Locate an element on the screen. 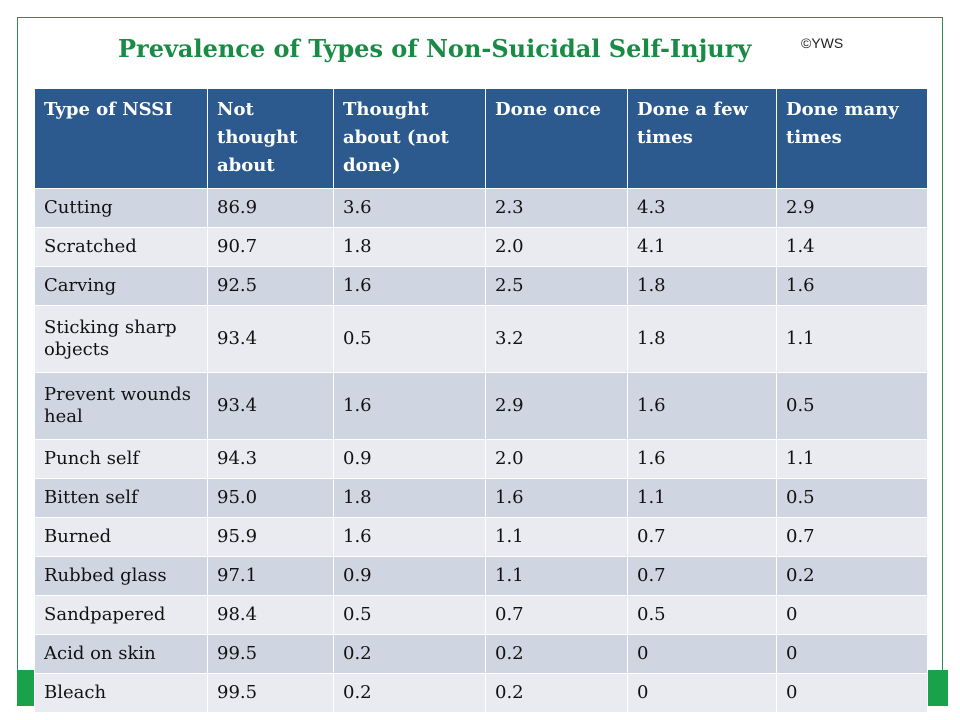 This screenshot has height=720, width=960. table-row: Bitten self 95.0 1.8 1.6 1.1 0.5 is located at coordinates (481, 498).